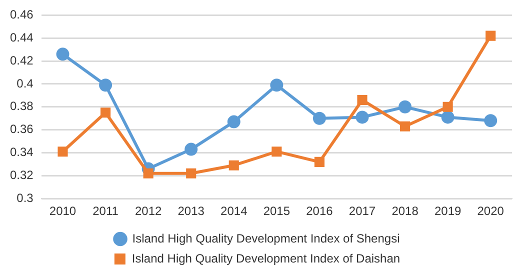 The height and width of the screenshot is (277, 520). What do you see at coordinates (22, 152) in the screenshot?
I see `y-tick-label: 0.34` at bounding box center [22, 152].